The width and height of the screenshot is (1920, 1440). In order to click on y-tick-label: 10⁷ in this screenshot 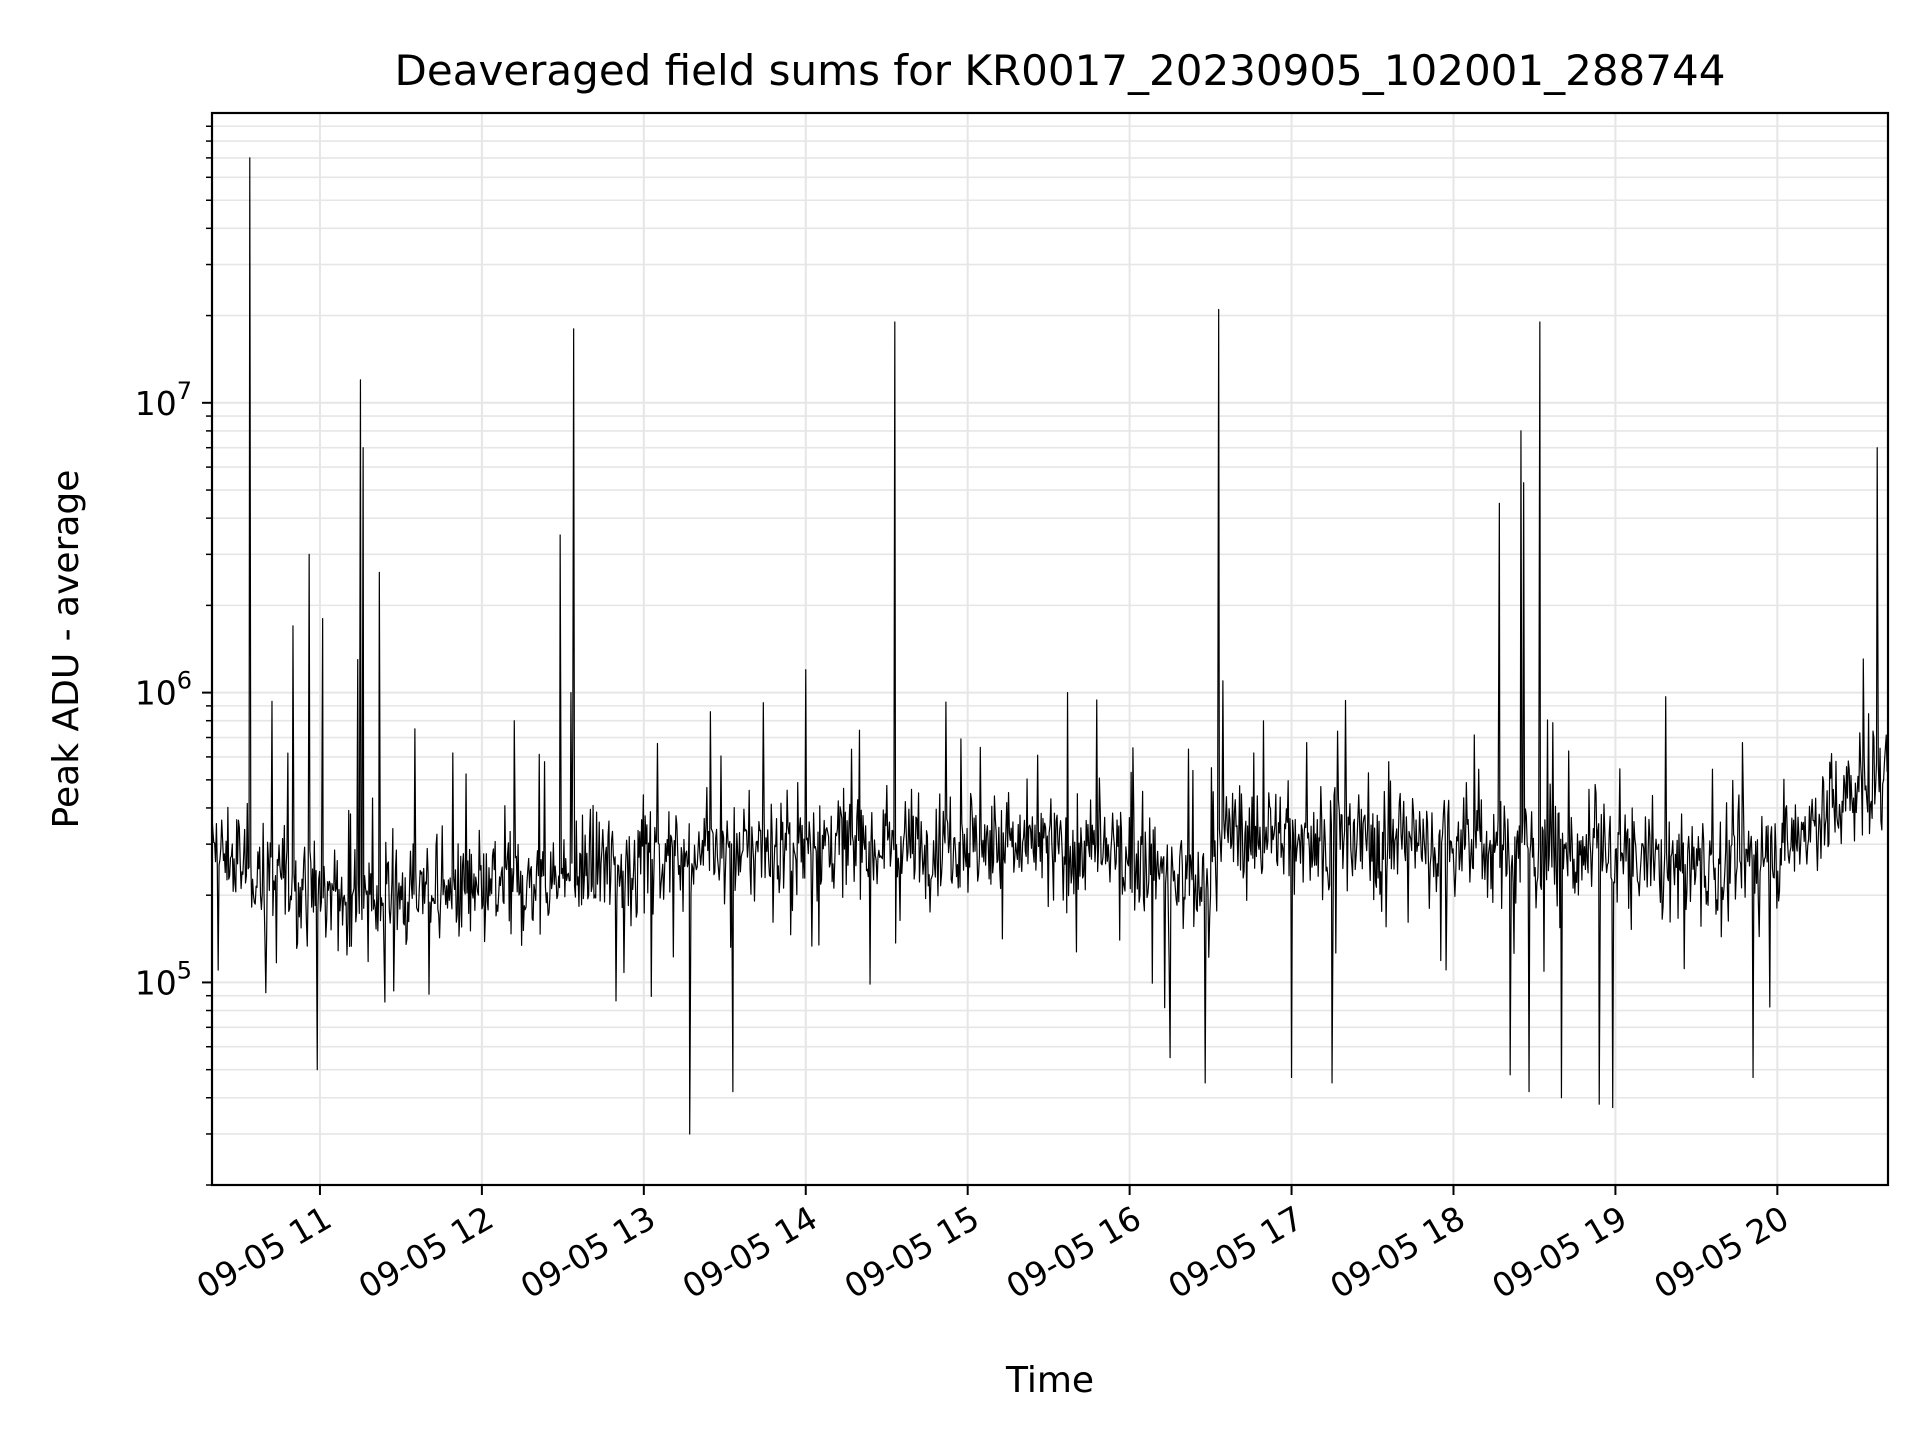, I will do `click(163, 400)`.